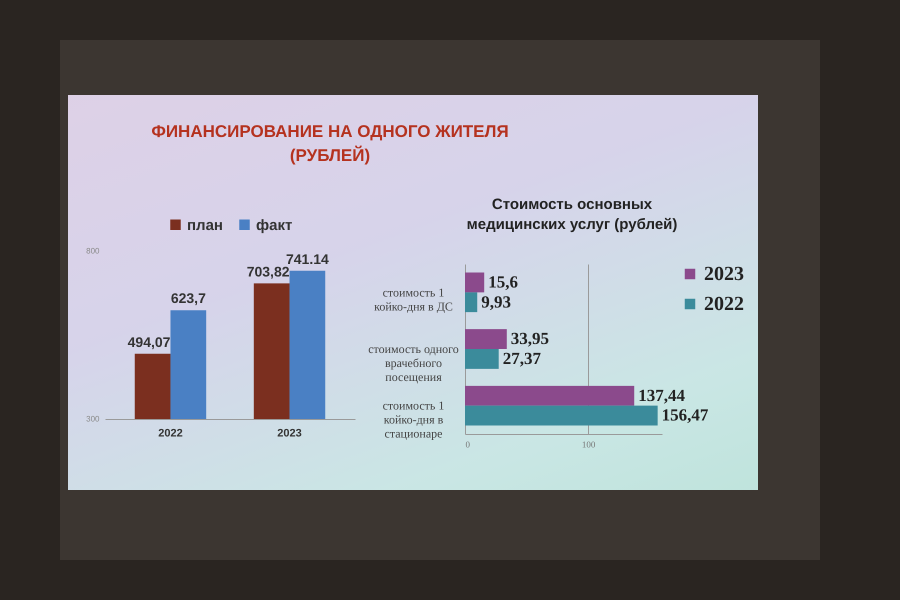 This screenshot has width=900, height=600. Describe the element at coordinates (685, 415) in the screenshot. I see `data-label: 156,47` at that location.